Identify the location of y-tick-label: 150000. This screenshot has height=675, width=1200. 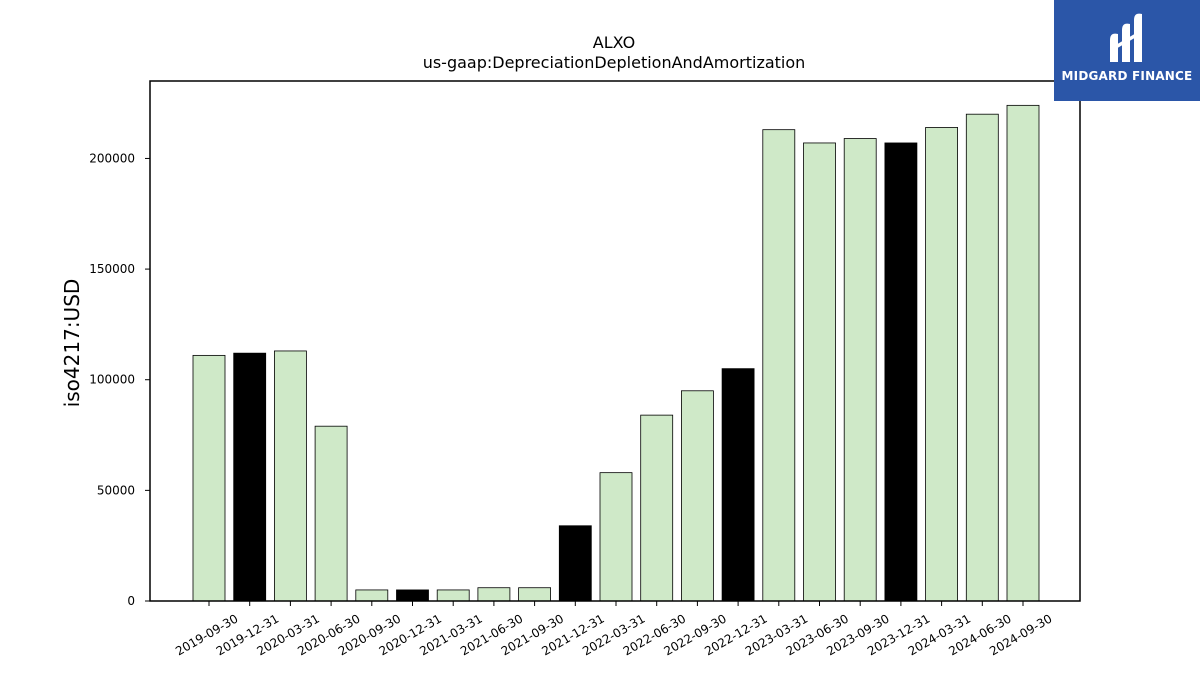
(112, 269).